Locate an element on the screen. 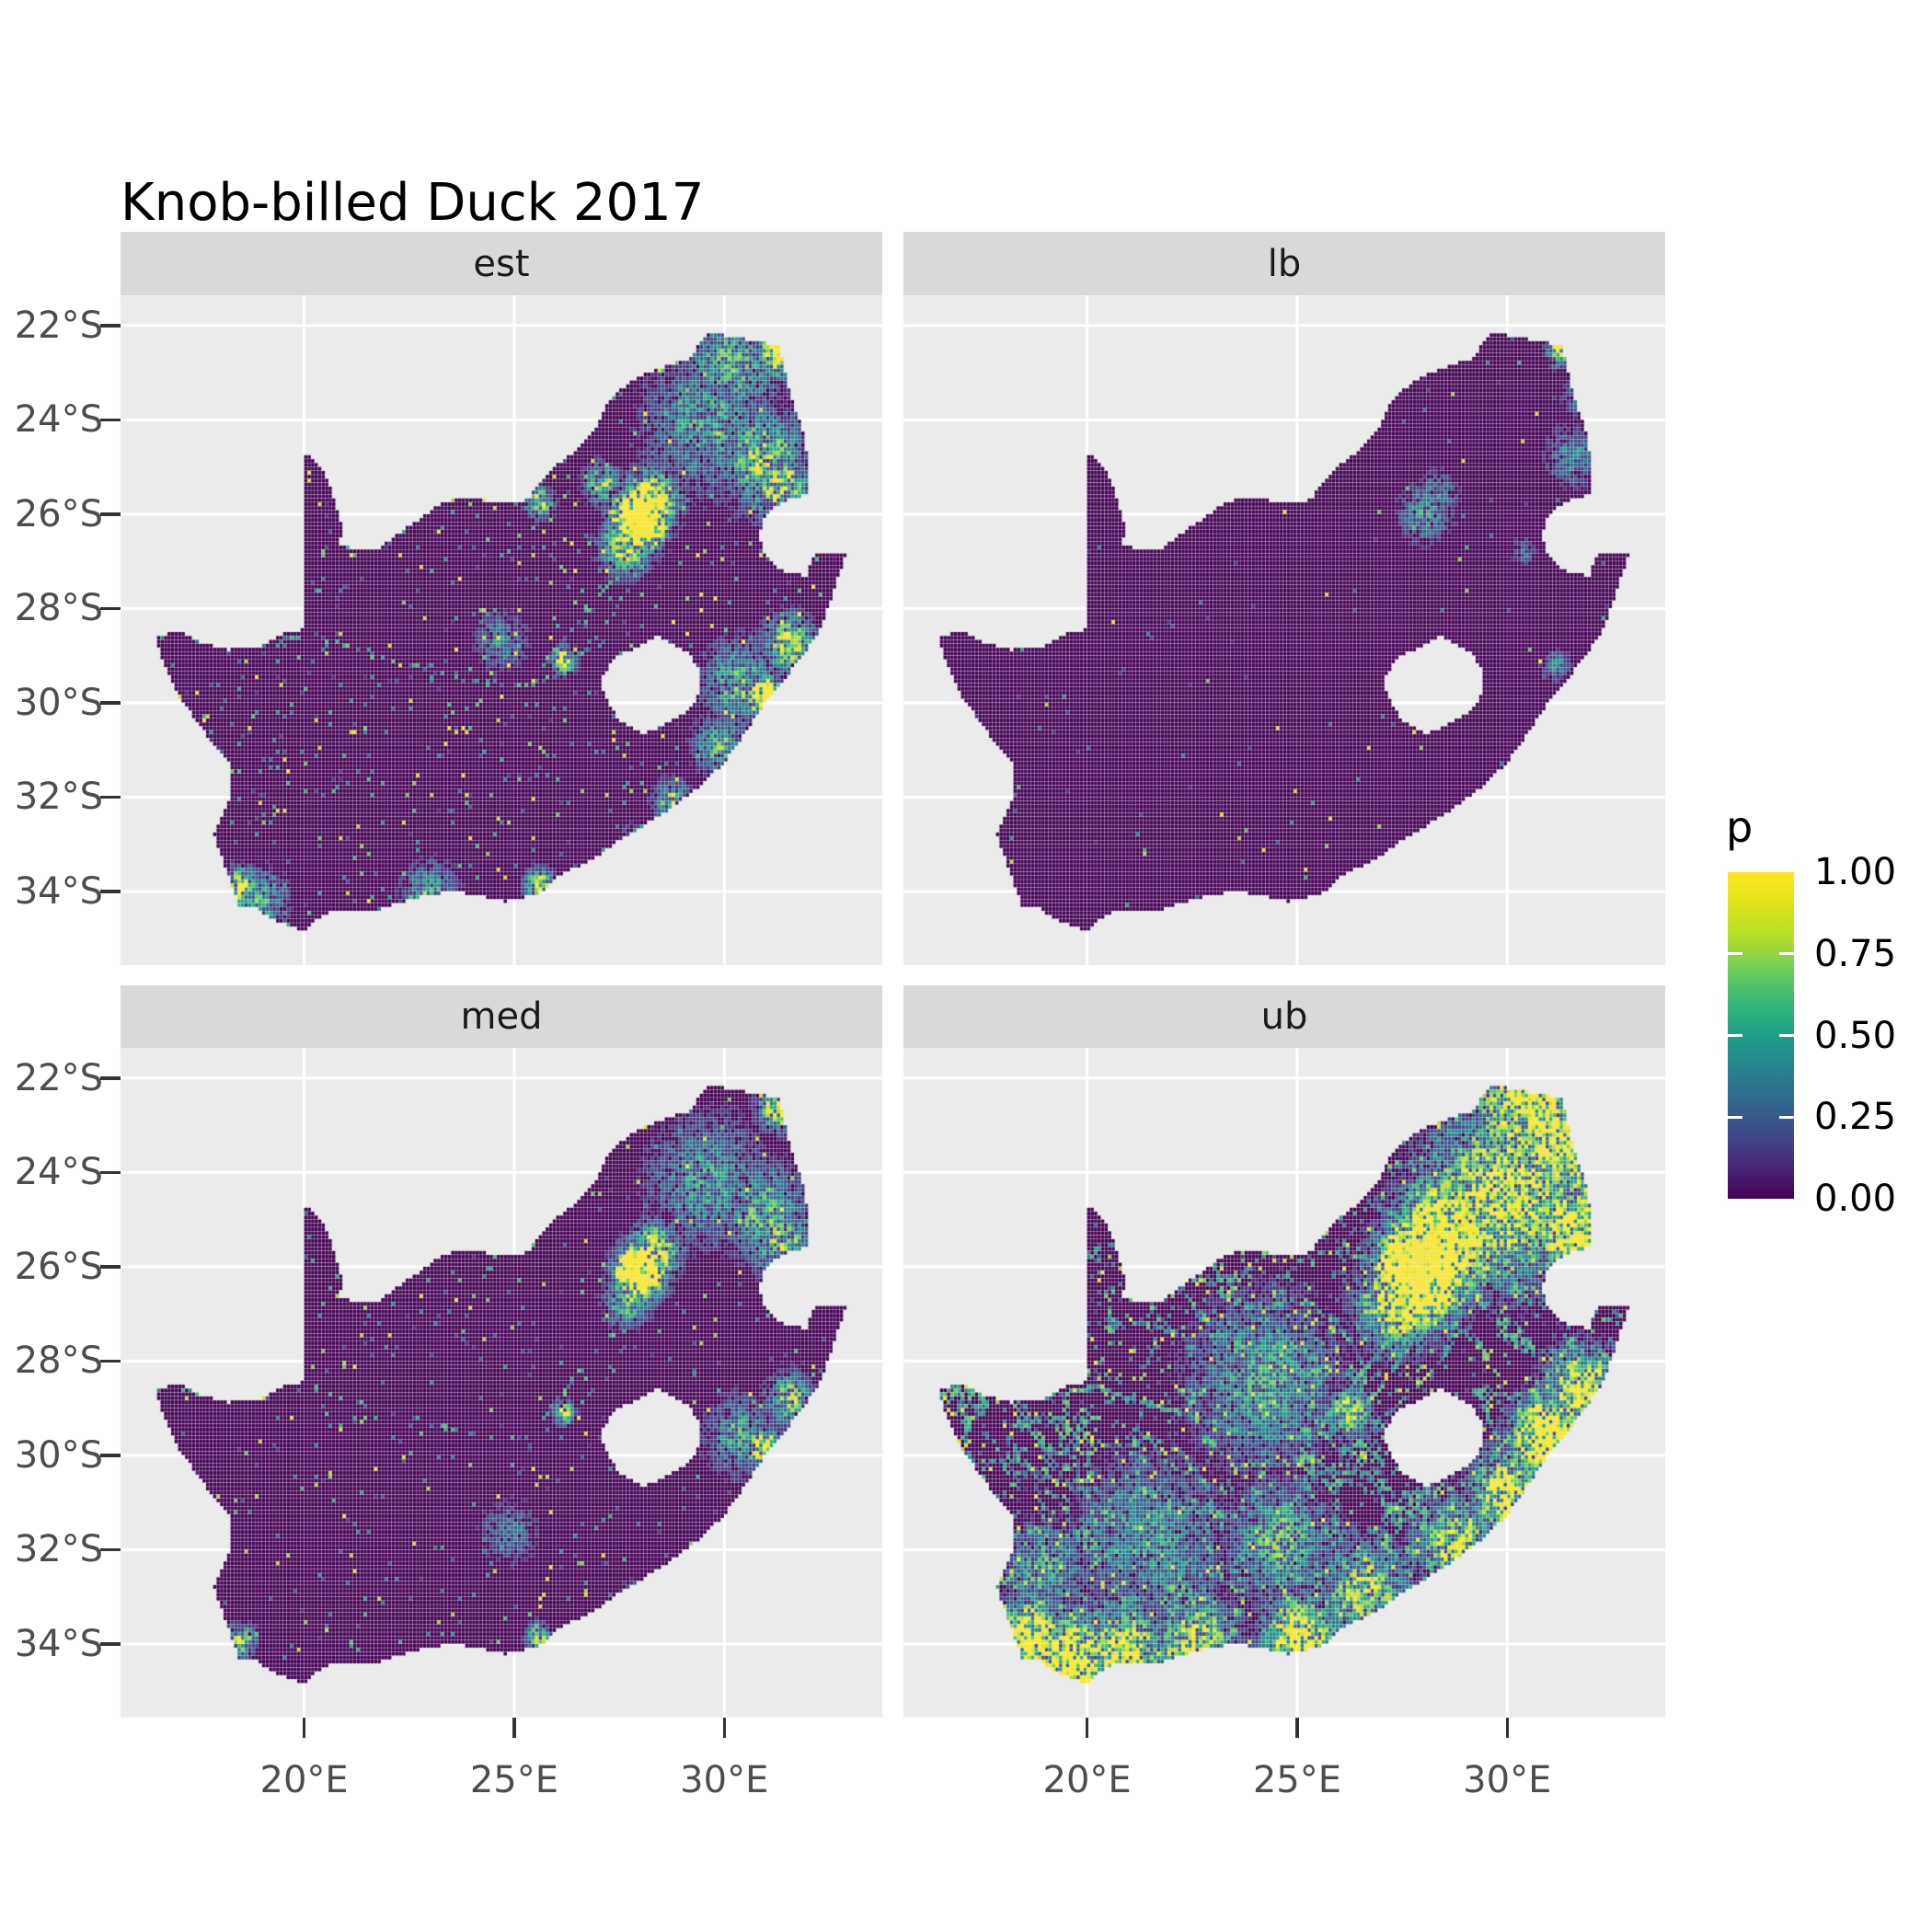  legend-label: 0.25 is located at coordinates (1855, 1117).